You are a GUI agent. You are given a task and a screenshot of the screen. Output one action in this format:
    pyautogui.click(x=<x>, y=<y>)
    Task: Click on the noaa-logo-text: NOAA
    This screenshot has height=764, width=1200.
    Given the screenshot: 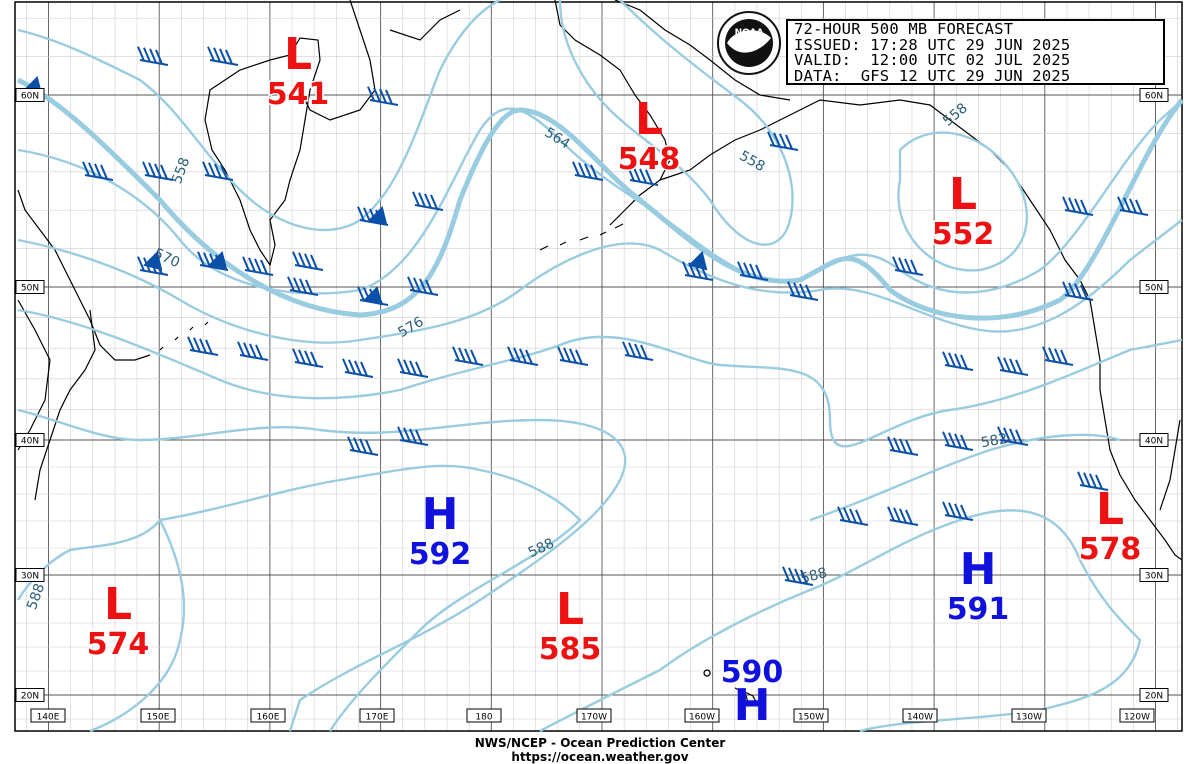 What is the action you would take?
    pyautogui.click(x=749, y=33)
    